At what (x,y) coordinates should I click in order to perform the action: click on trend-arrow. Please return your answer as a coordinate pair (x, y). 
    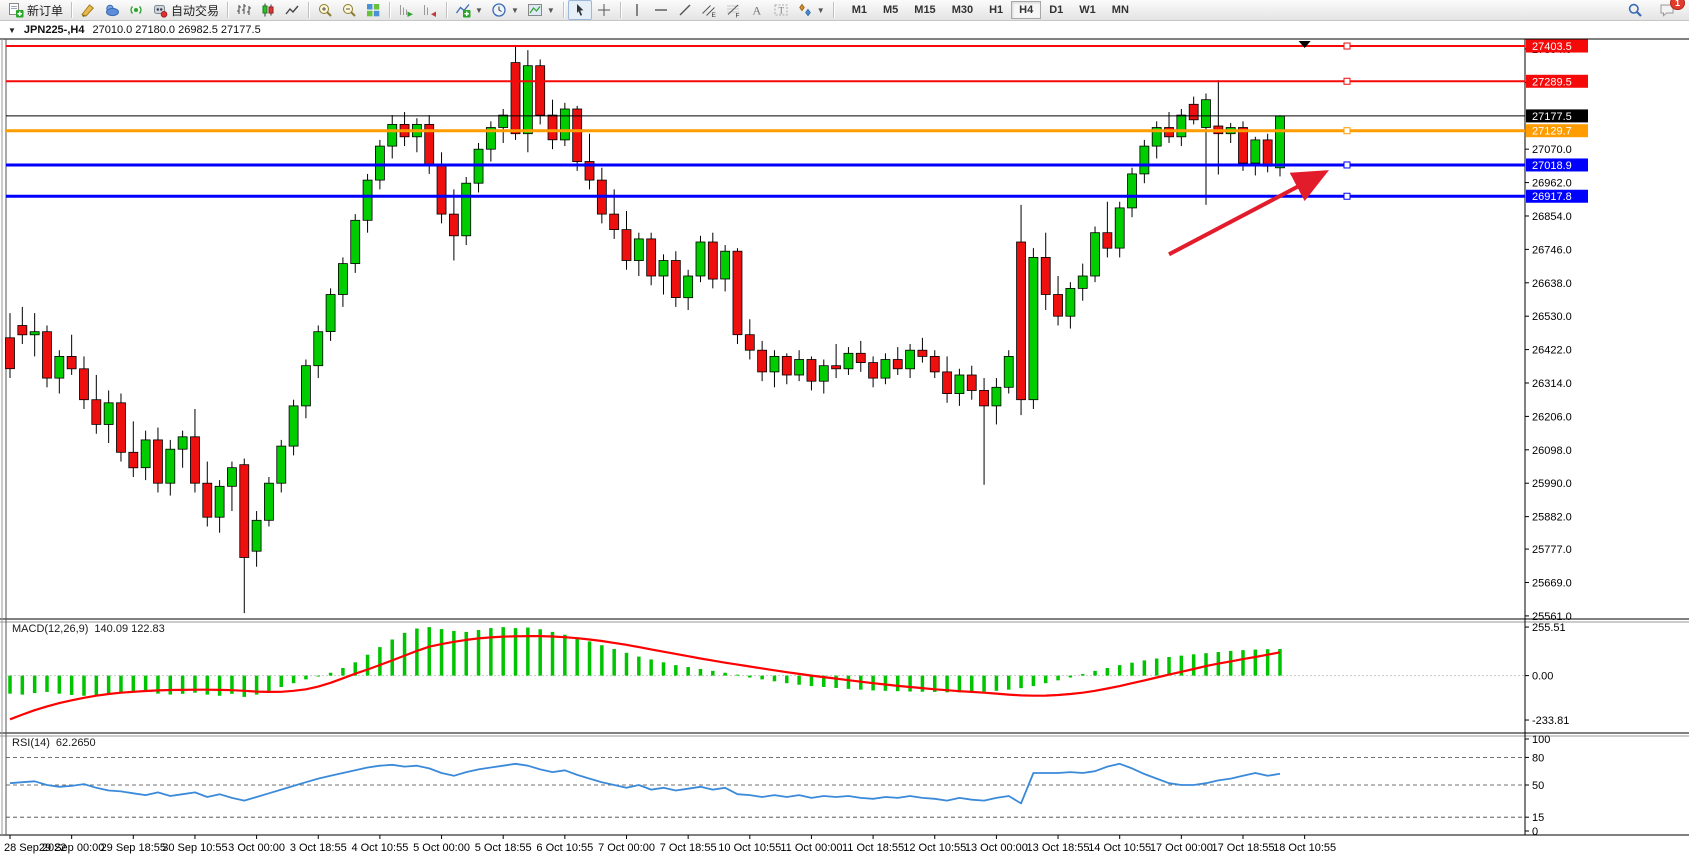
    Looking at the image, I should click on (1248, 213).